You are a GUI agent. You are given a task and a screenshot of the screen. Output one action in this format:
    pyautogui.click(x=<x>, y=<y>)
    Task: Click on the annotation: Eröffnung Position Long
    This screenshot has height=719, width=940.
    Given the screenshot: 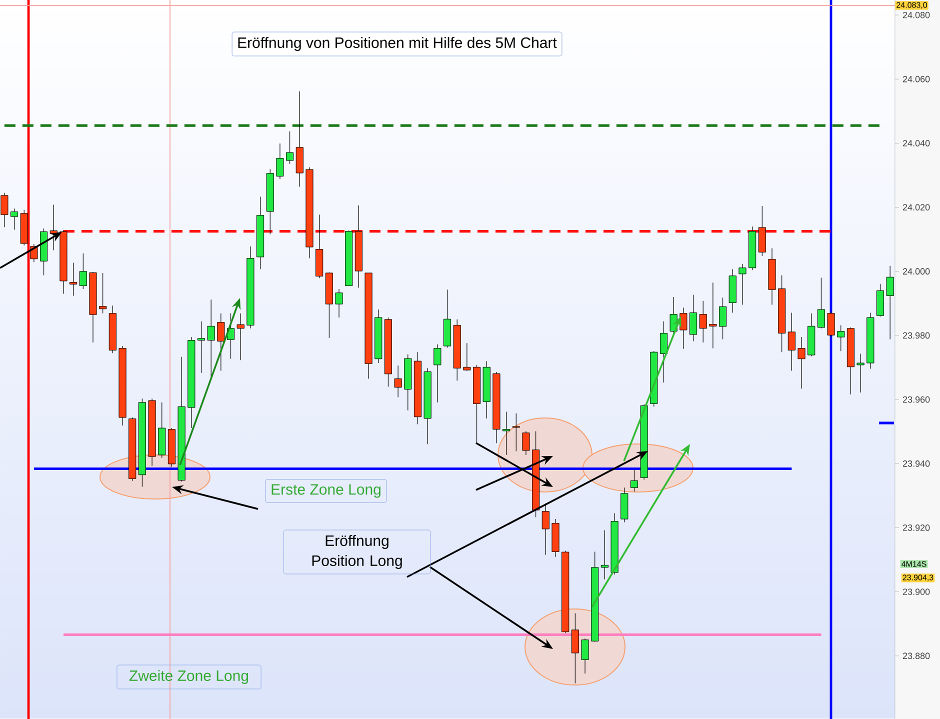 What is the action you would take?
    pyautogui.click(x=357, y=552)
    